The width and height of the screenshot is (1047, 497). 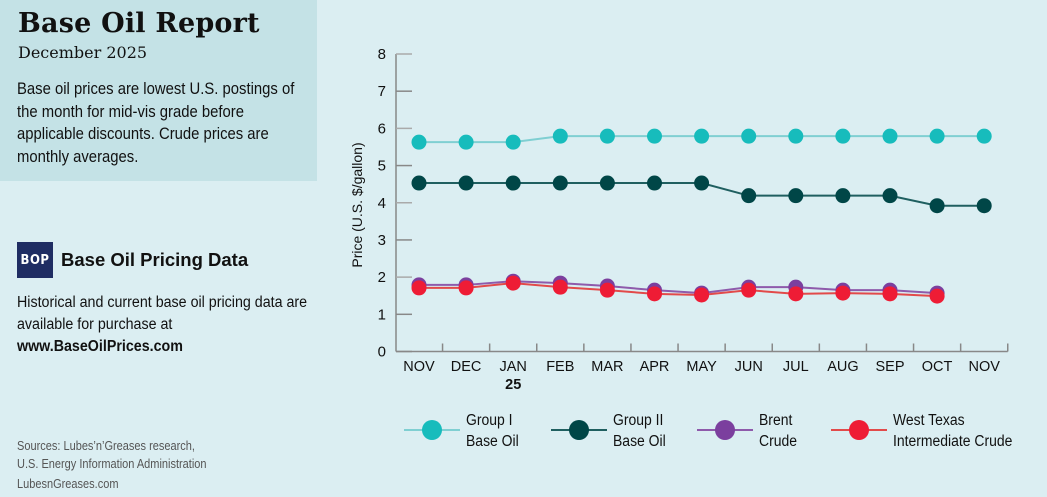 What do you see at coordinates (749, 367) in the screenshot?
I see `x-tick-label: JUN` at bounding box center [749, 367].